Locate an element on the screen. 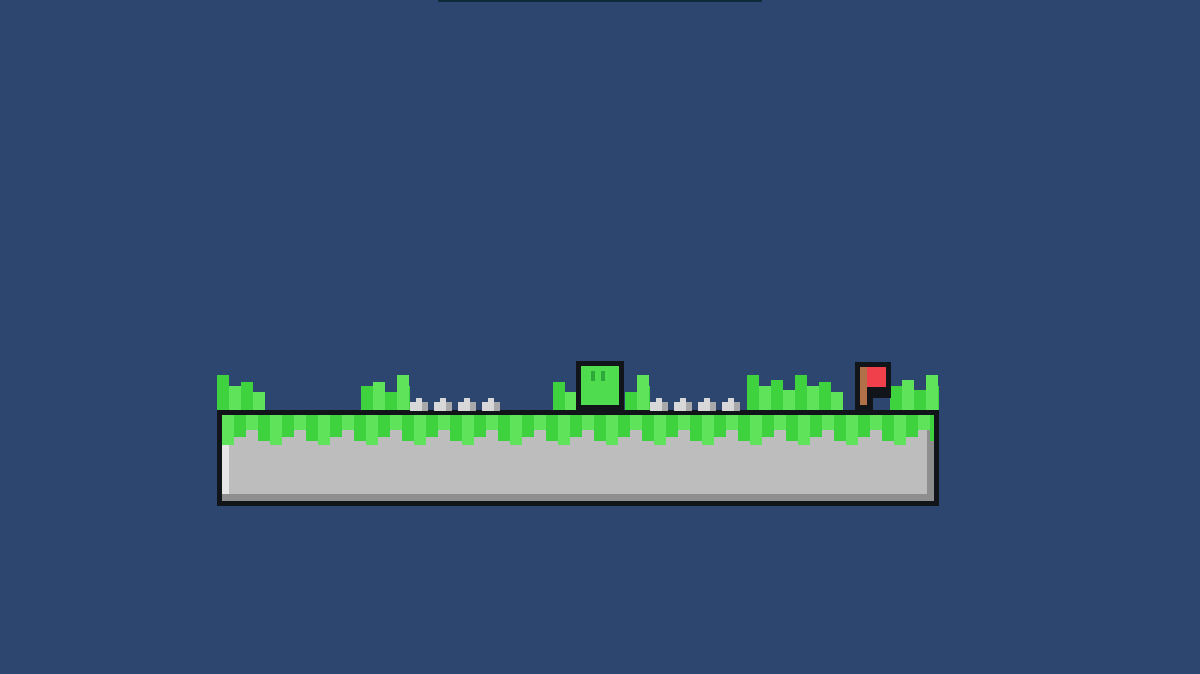 This screenshot has width=1200, height=674. flag-cloth is located at coordinates (876, 377).